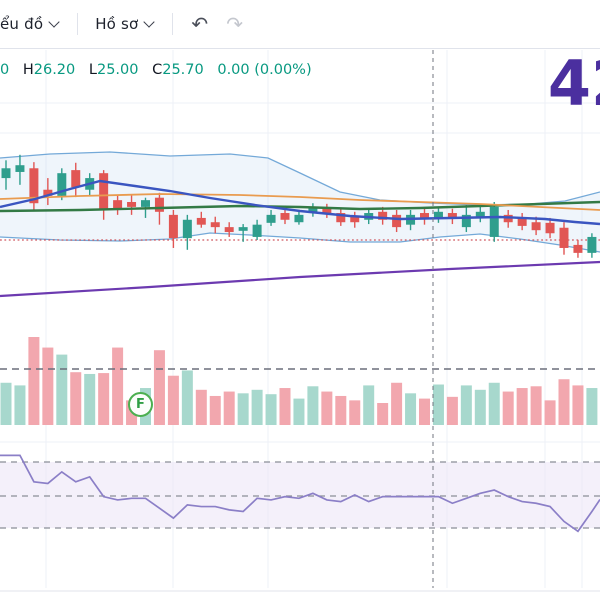  Describe the element at coordinates (22, 24) in the screenshot. I see `chart-menu-label: ểu đồ` at that location.